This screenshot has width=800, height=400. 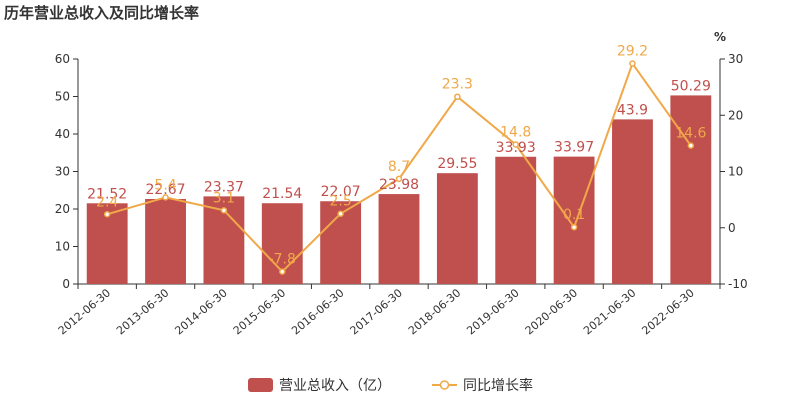 I want to click on left-tick-label: 30, so click(x=62, y=172).